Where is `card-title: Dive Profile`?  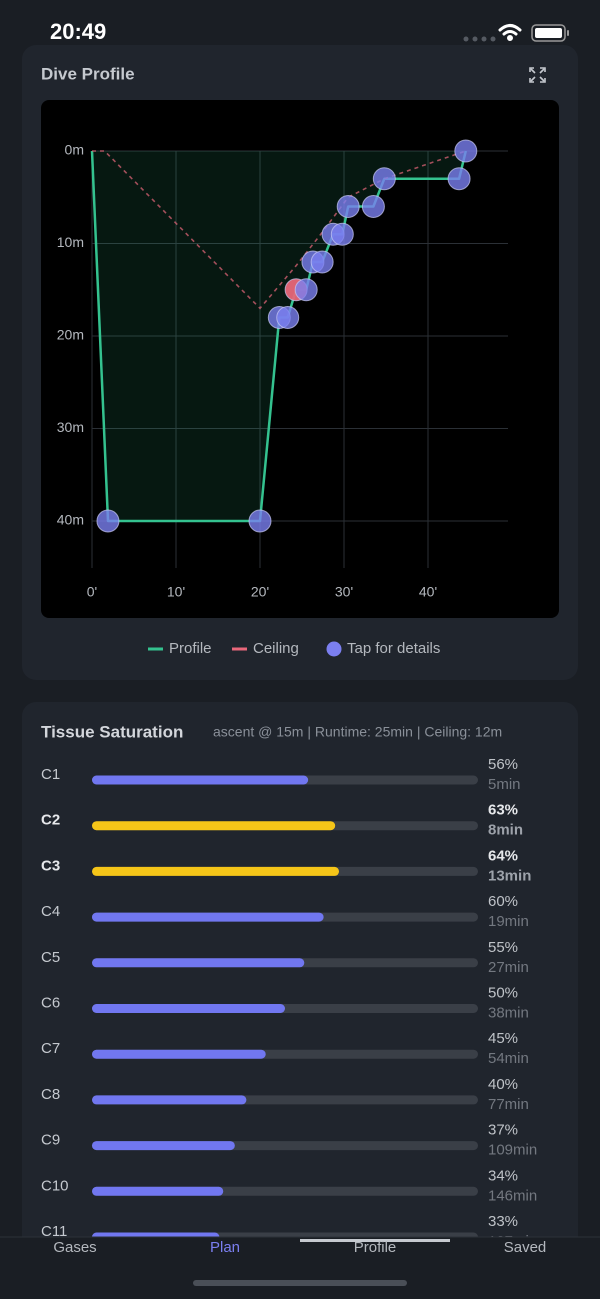 card-title: Dive Profile is located at coordinates (88, 73).